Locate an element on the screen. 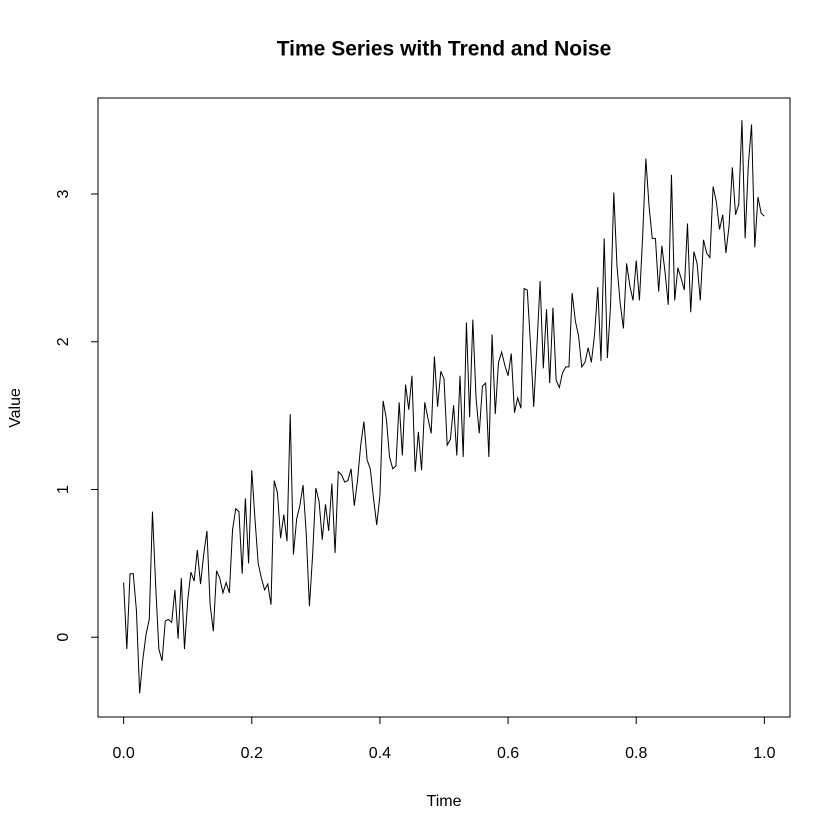  x-tick-label: 0.0 is located at coordinates (124, 753).